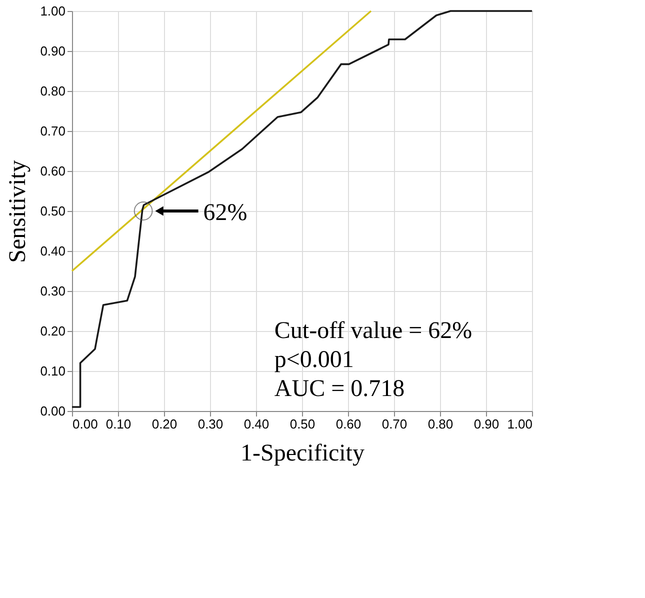 This screenshot has height=598, width=645. Describe the element at coordinates (85, 424) in the screenshot. I see `x-tick-label: 0.00` at that location.